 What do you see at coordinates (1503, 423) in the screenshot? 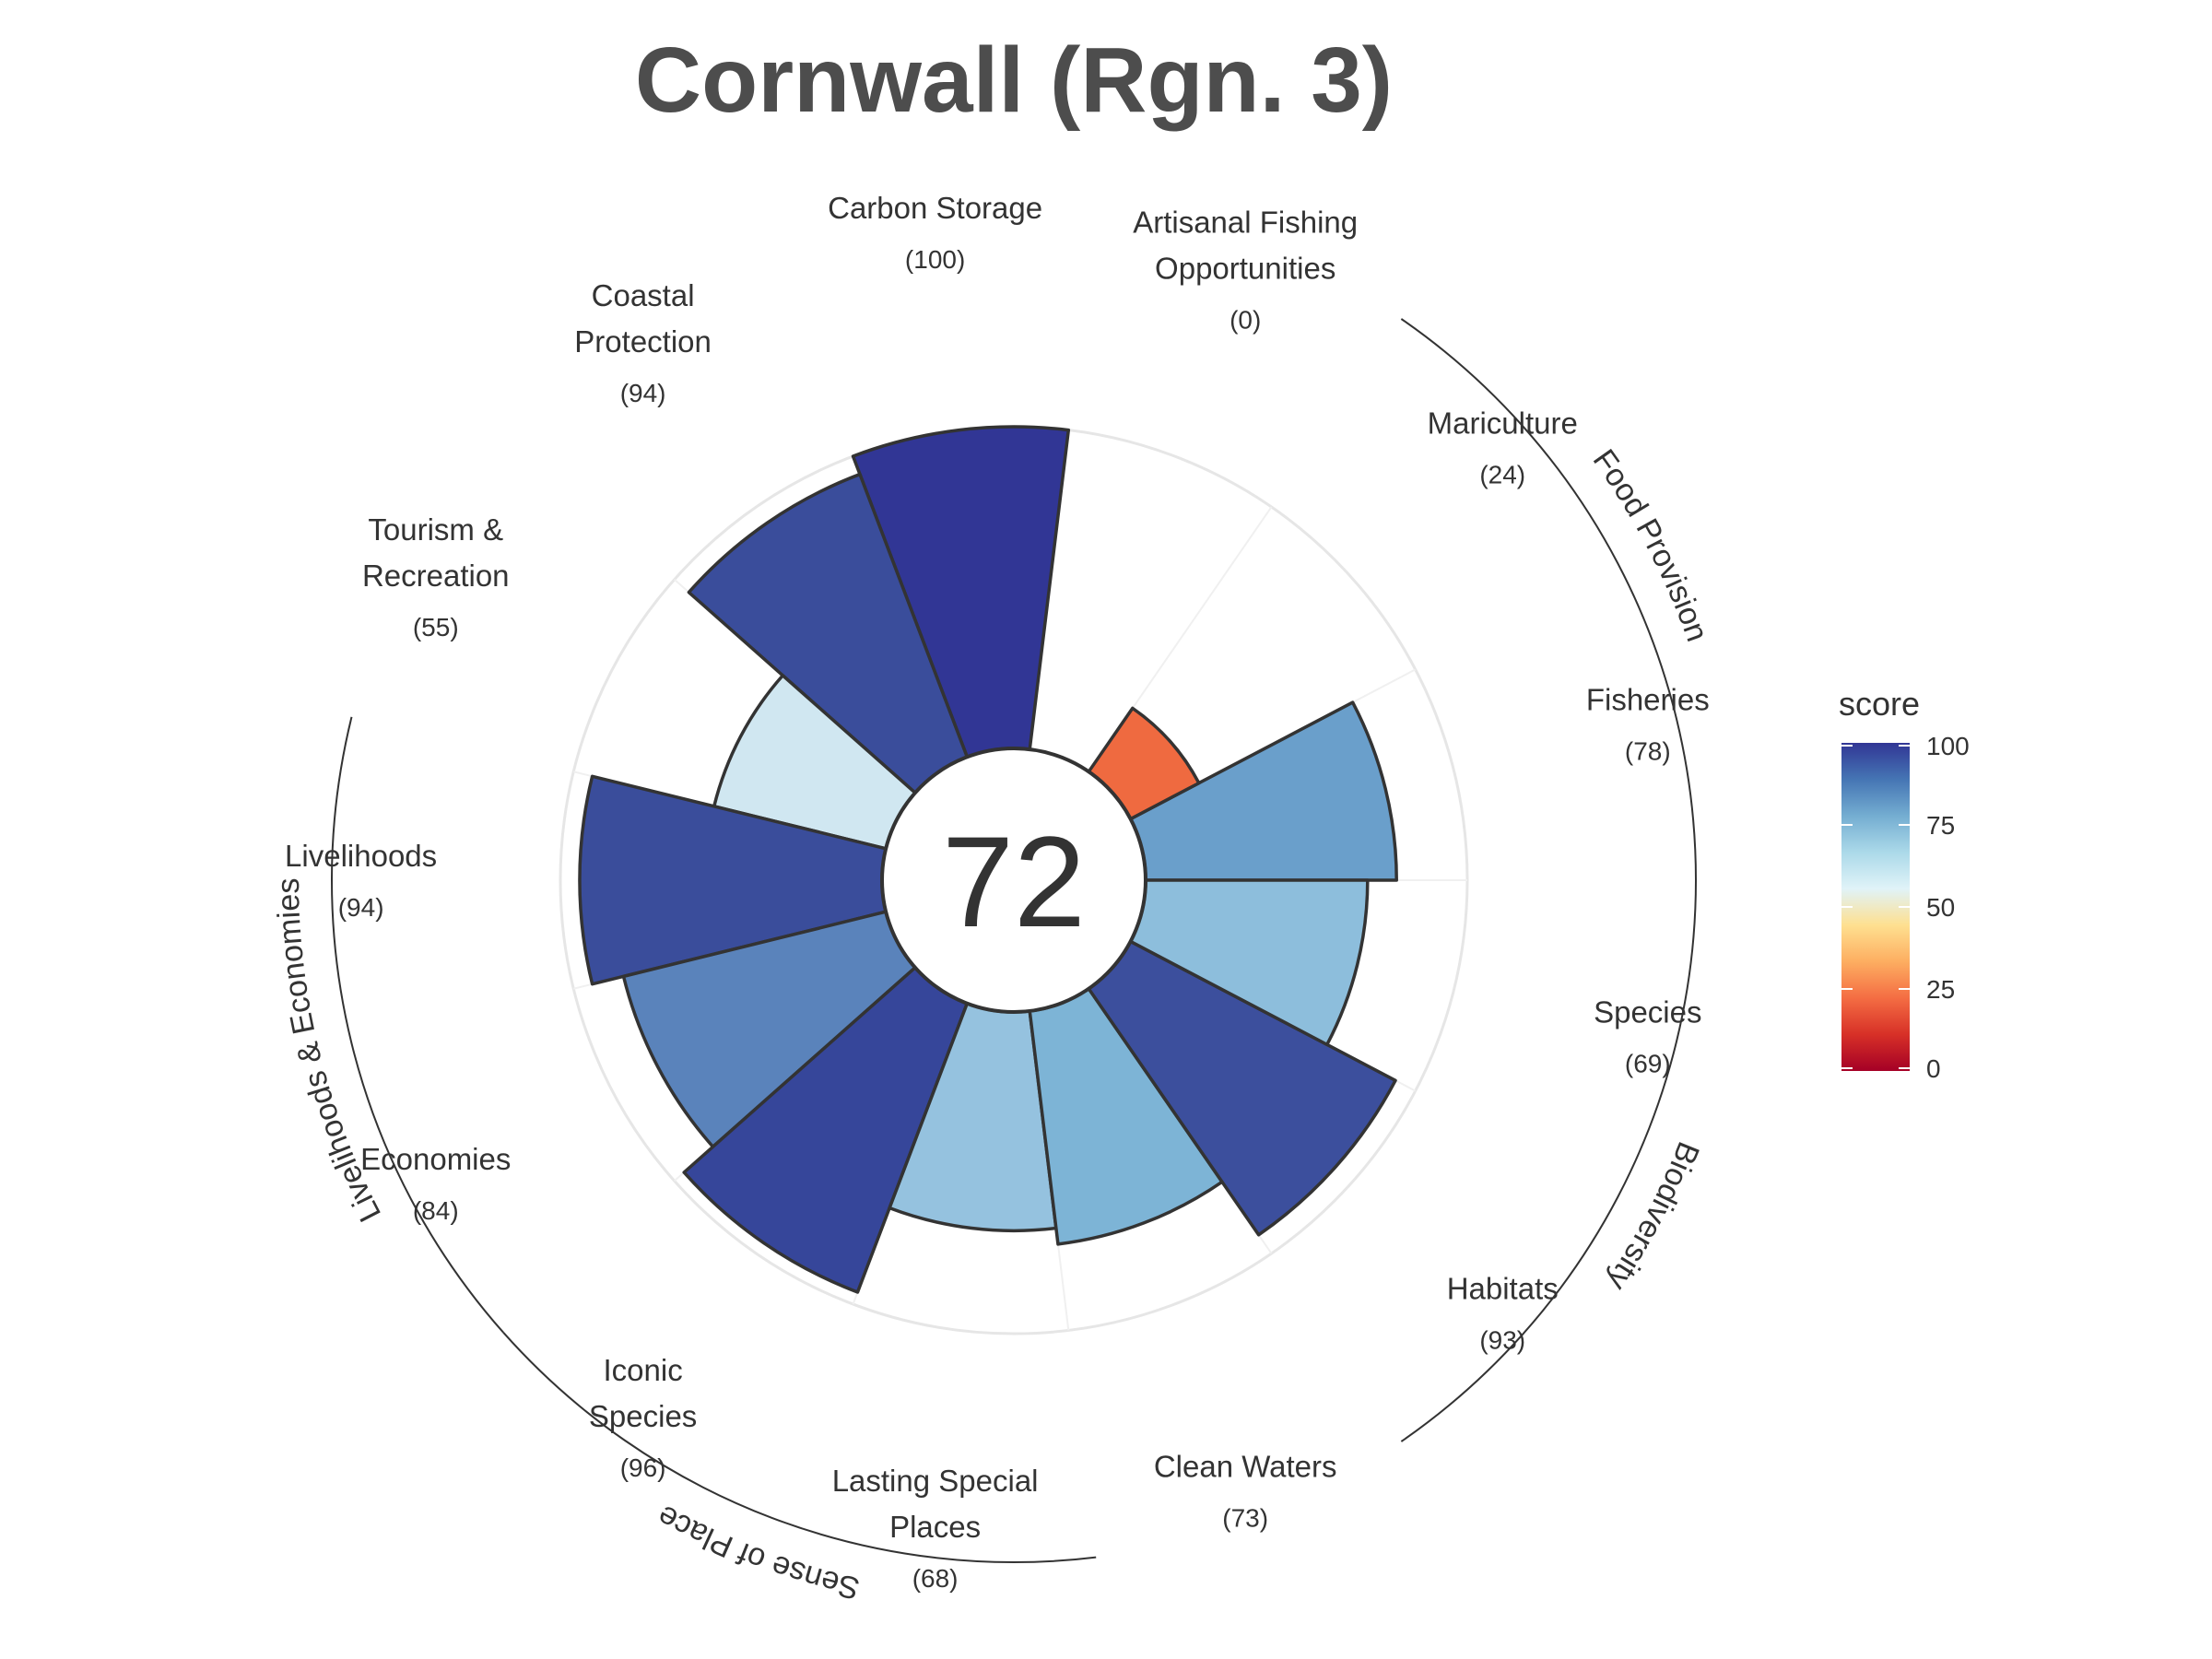
I see `goal-name-label: Mariculture` at bounding box center [1503, 423].